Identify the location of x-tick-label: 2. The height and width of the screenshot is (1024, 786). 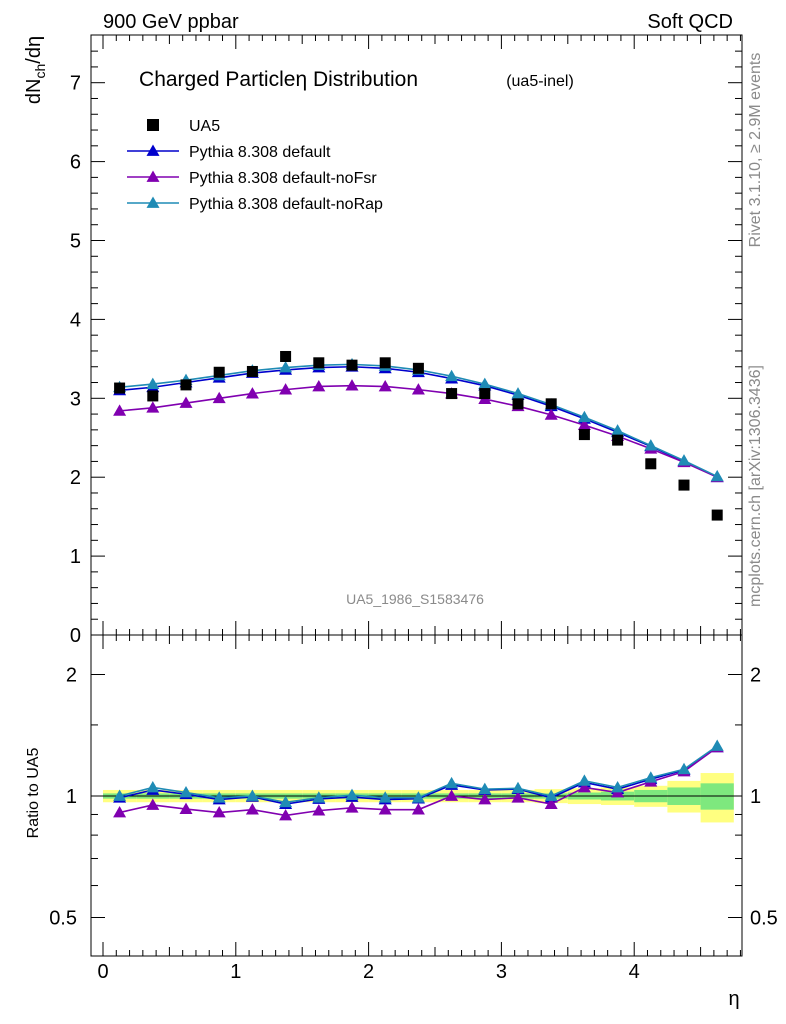
(368, 972).